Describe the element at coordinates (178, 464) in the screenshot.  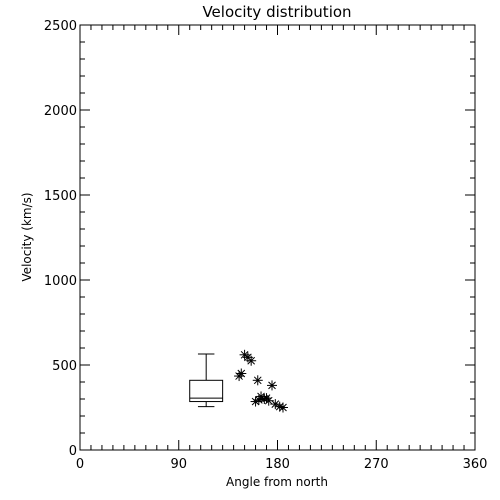
I see `x-tick-label: 90` at that location.